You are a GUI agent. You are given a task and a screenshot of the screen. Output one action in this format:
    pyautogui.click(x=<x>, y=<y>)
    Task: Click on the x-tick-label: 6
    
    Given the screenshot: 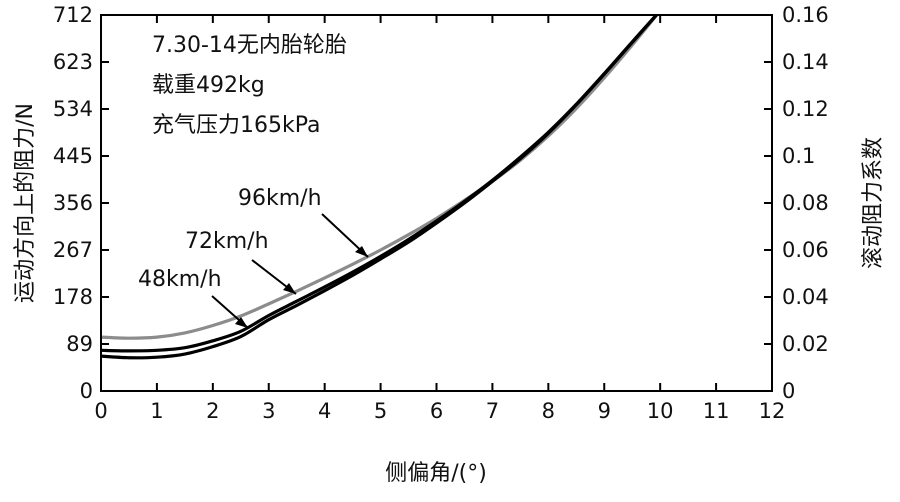 What is the action you would take?
    pyautogui.click(x=436, y=411)
    